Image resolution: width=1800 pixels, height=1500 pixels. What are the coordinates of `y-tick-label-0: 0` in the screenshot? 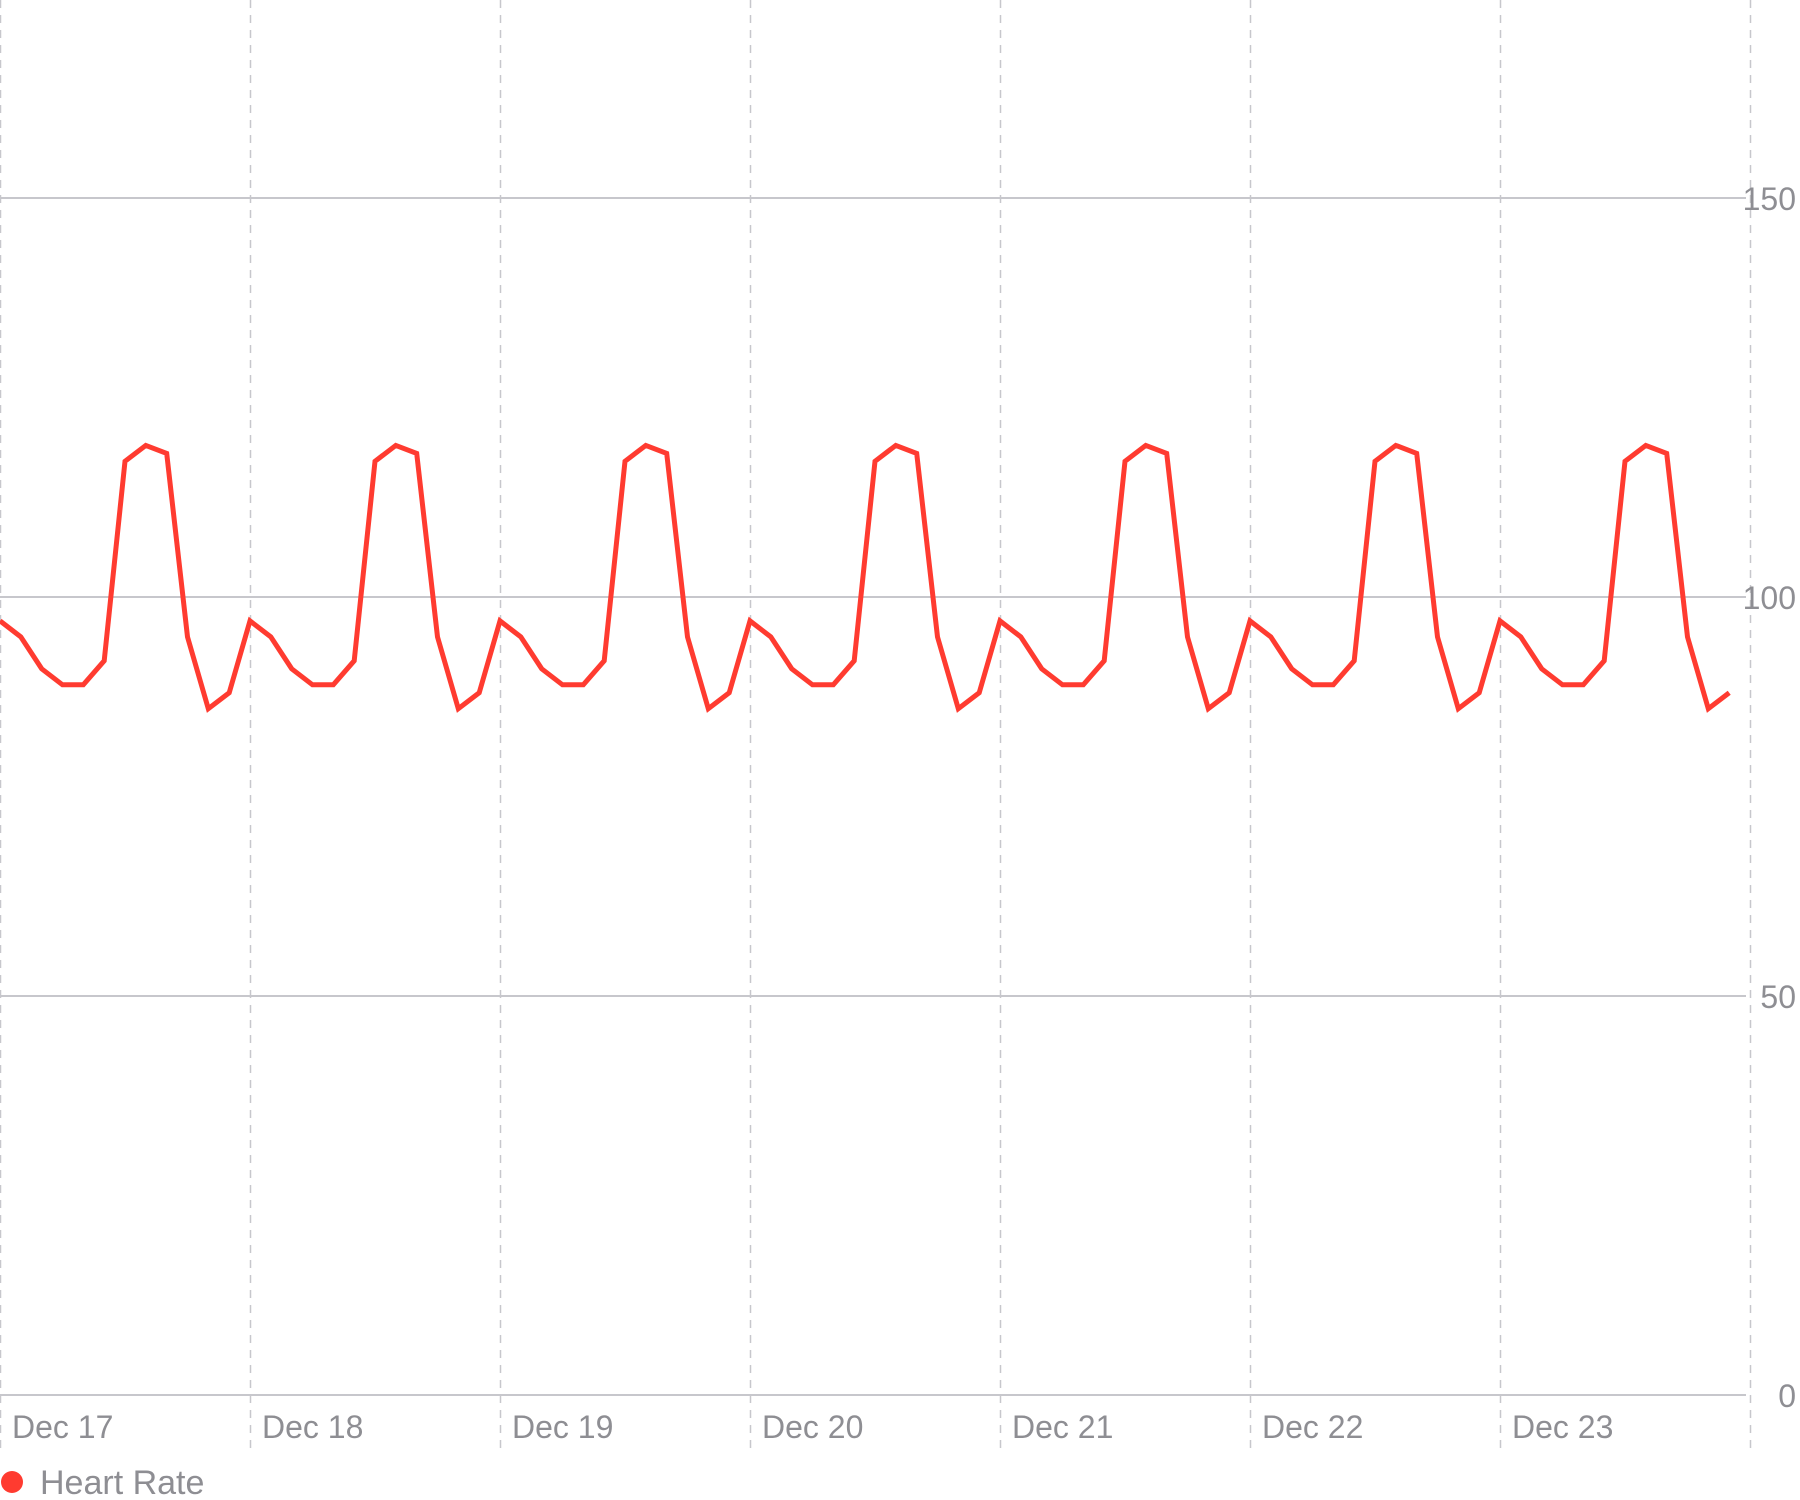 It's located at (1787, 1396).